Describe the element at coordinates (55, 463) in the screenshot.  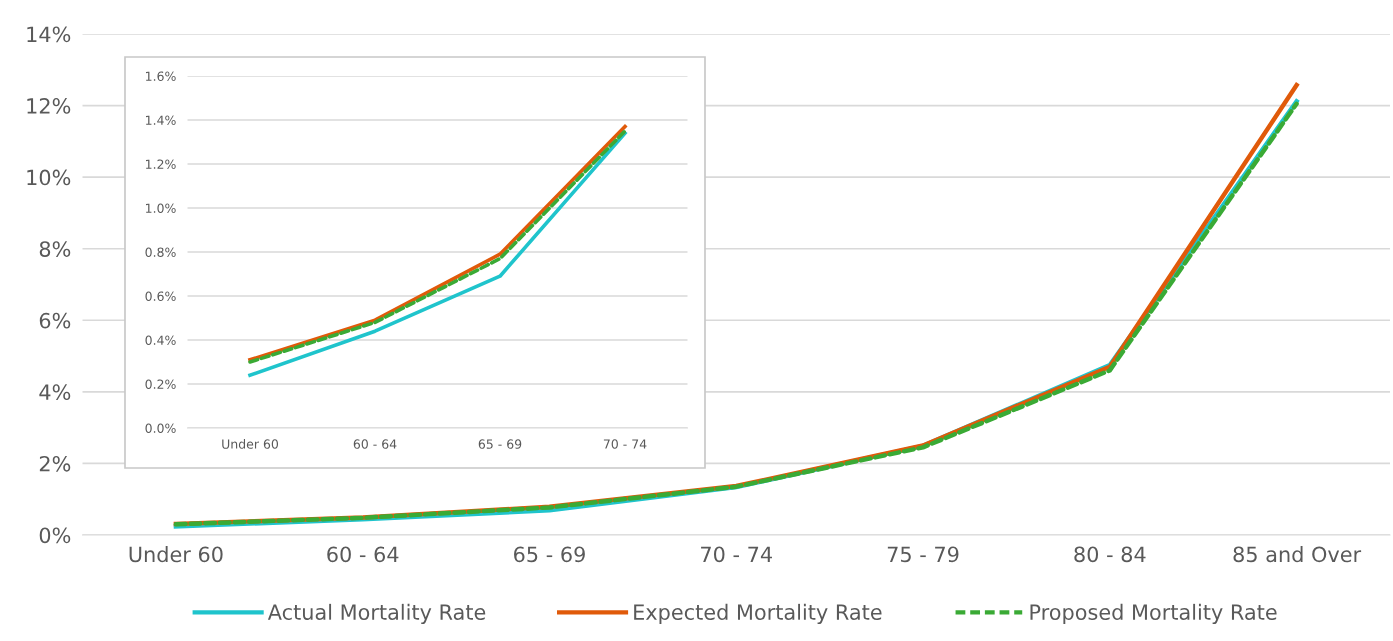
I see `y-tick-label: 2%` at that location.